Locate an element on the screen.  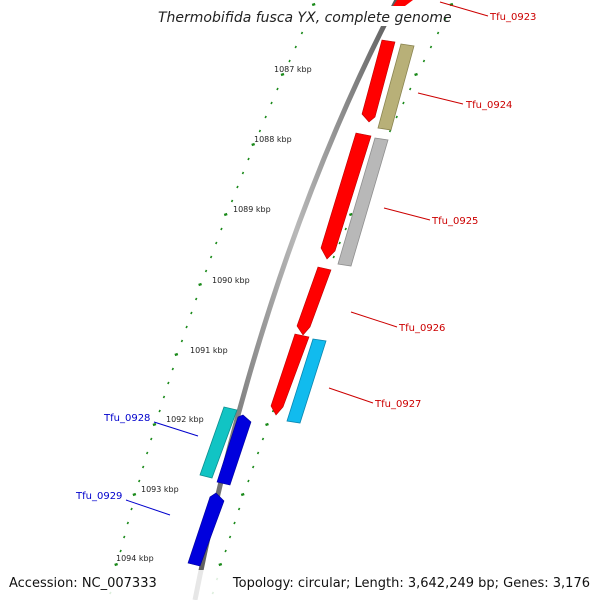
footer-background is located at coordinates (300, 585).